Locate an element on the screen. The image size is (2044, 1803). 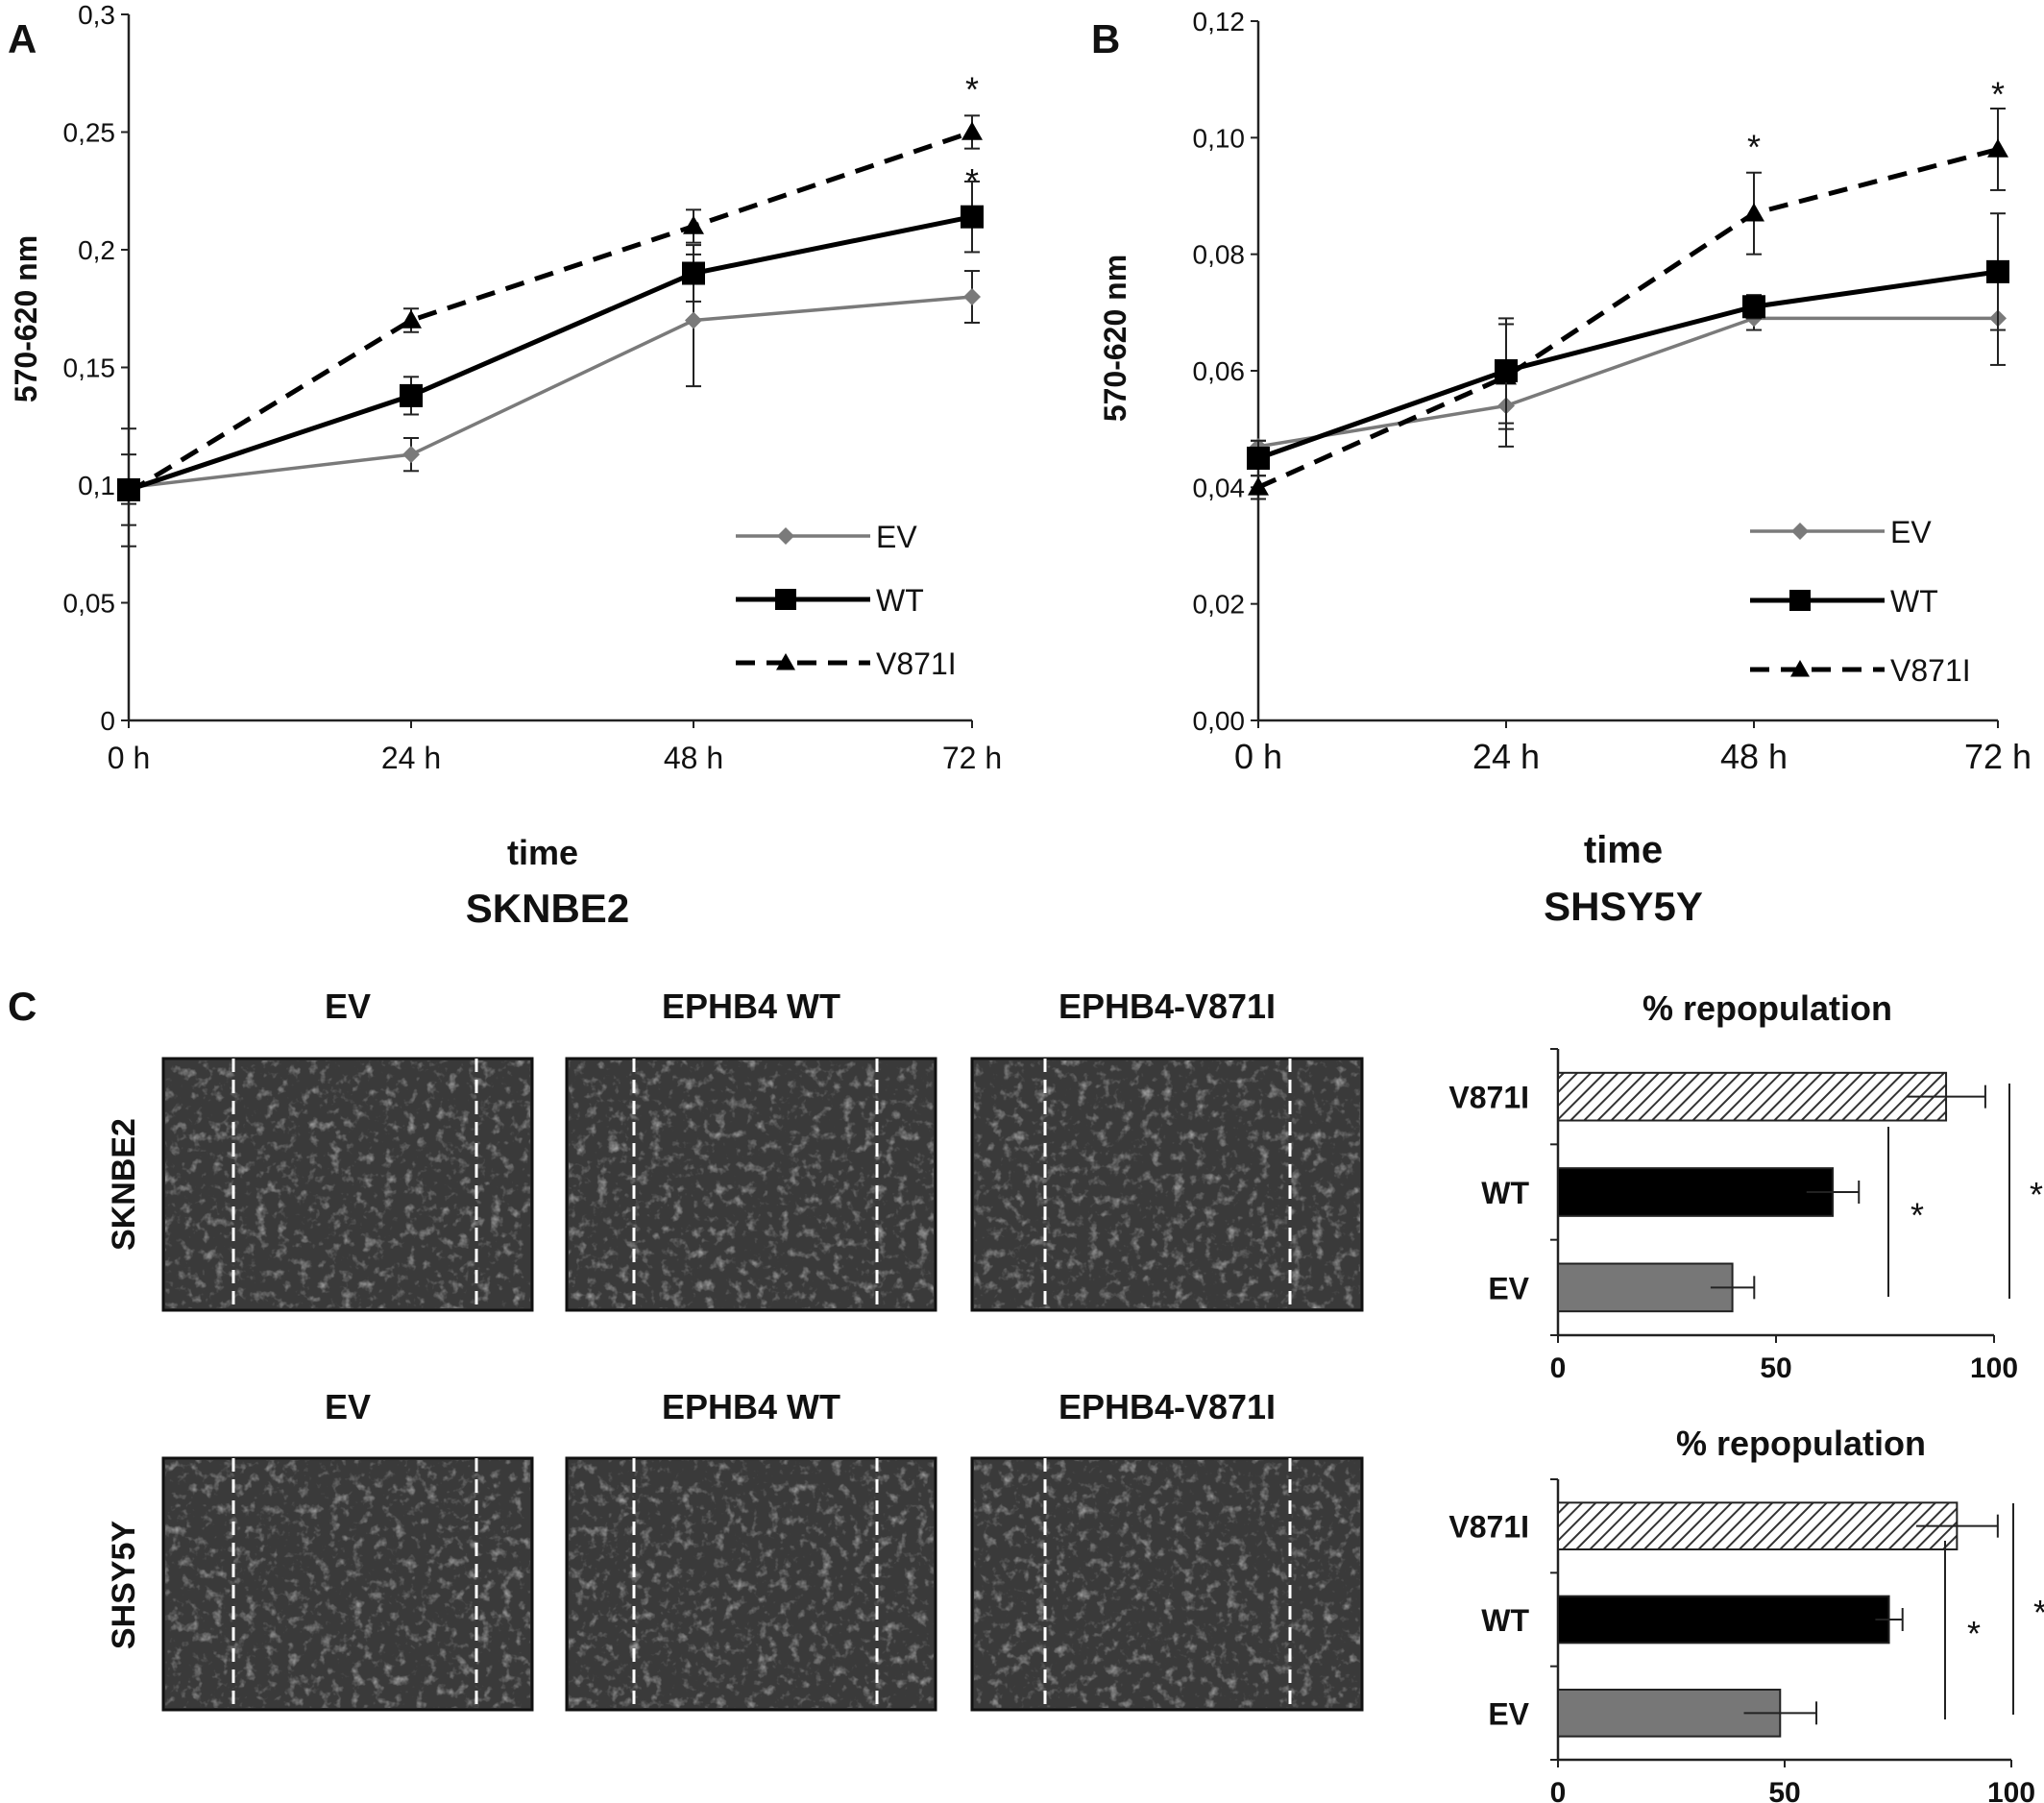
axes is located at coordinates (1625, 374).